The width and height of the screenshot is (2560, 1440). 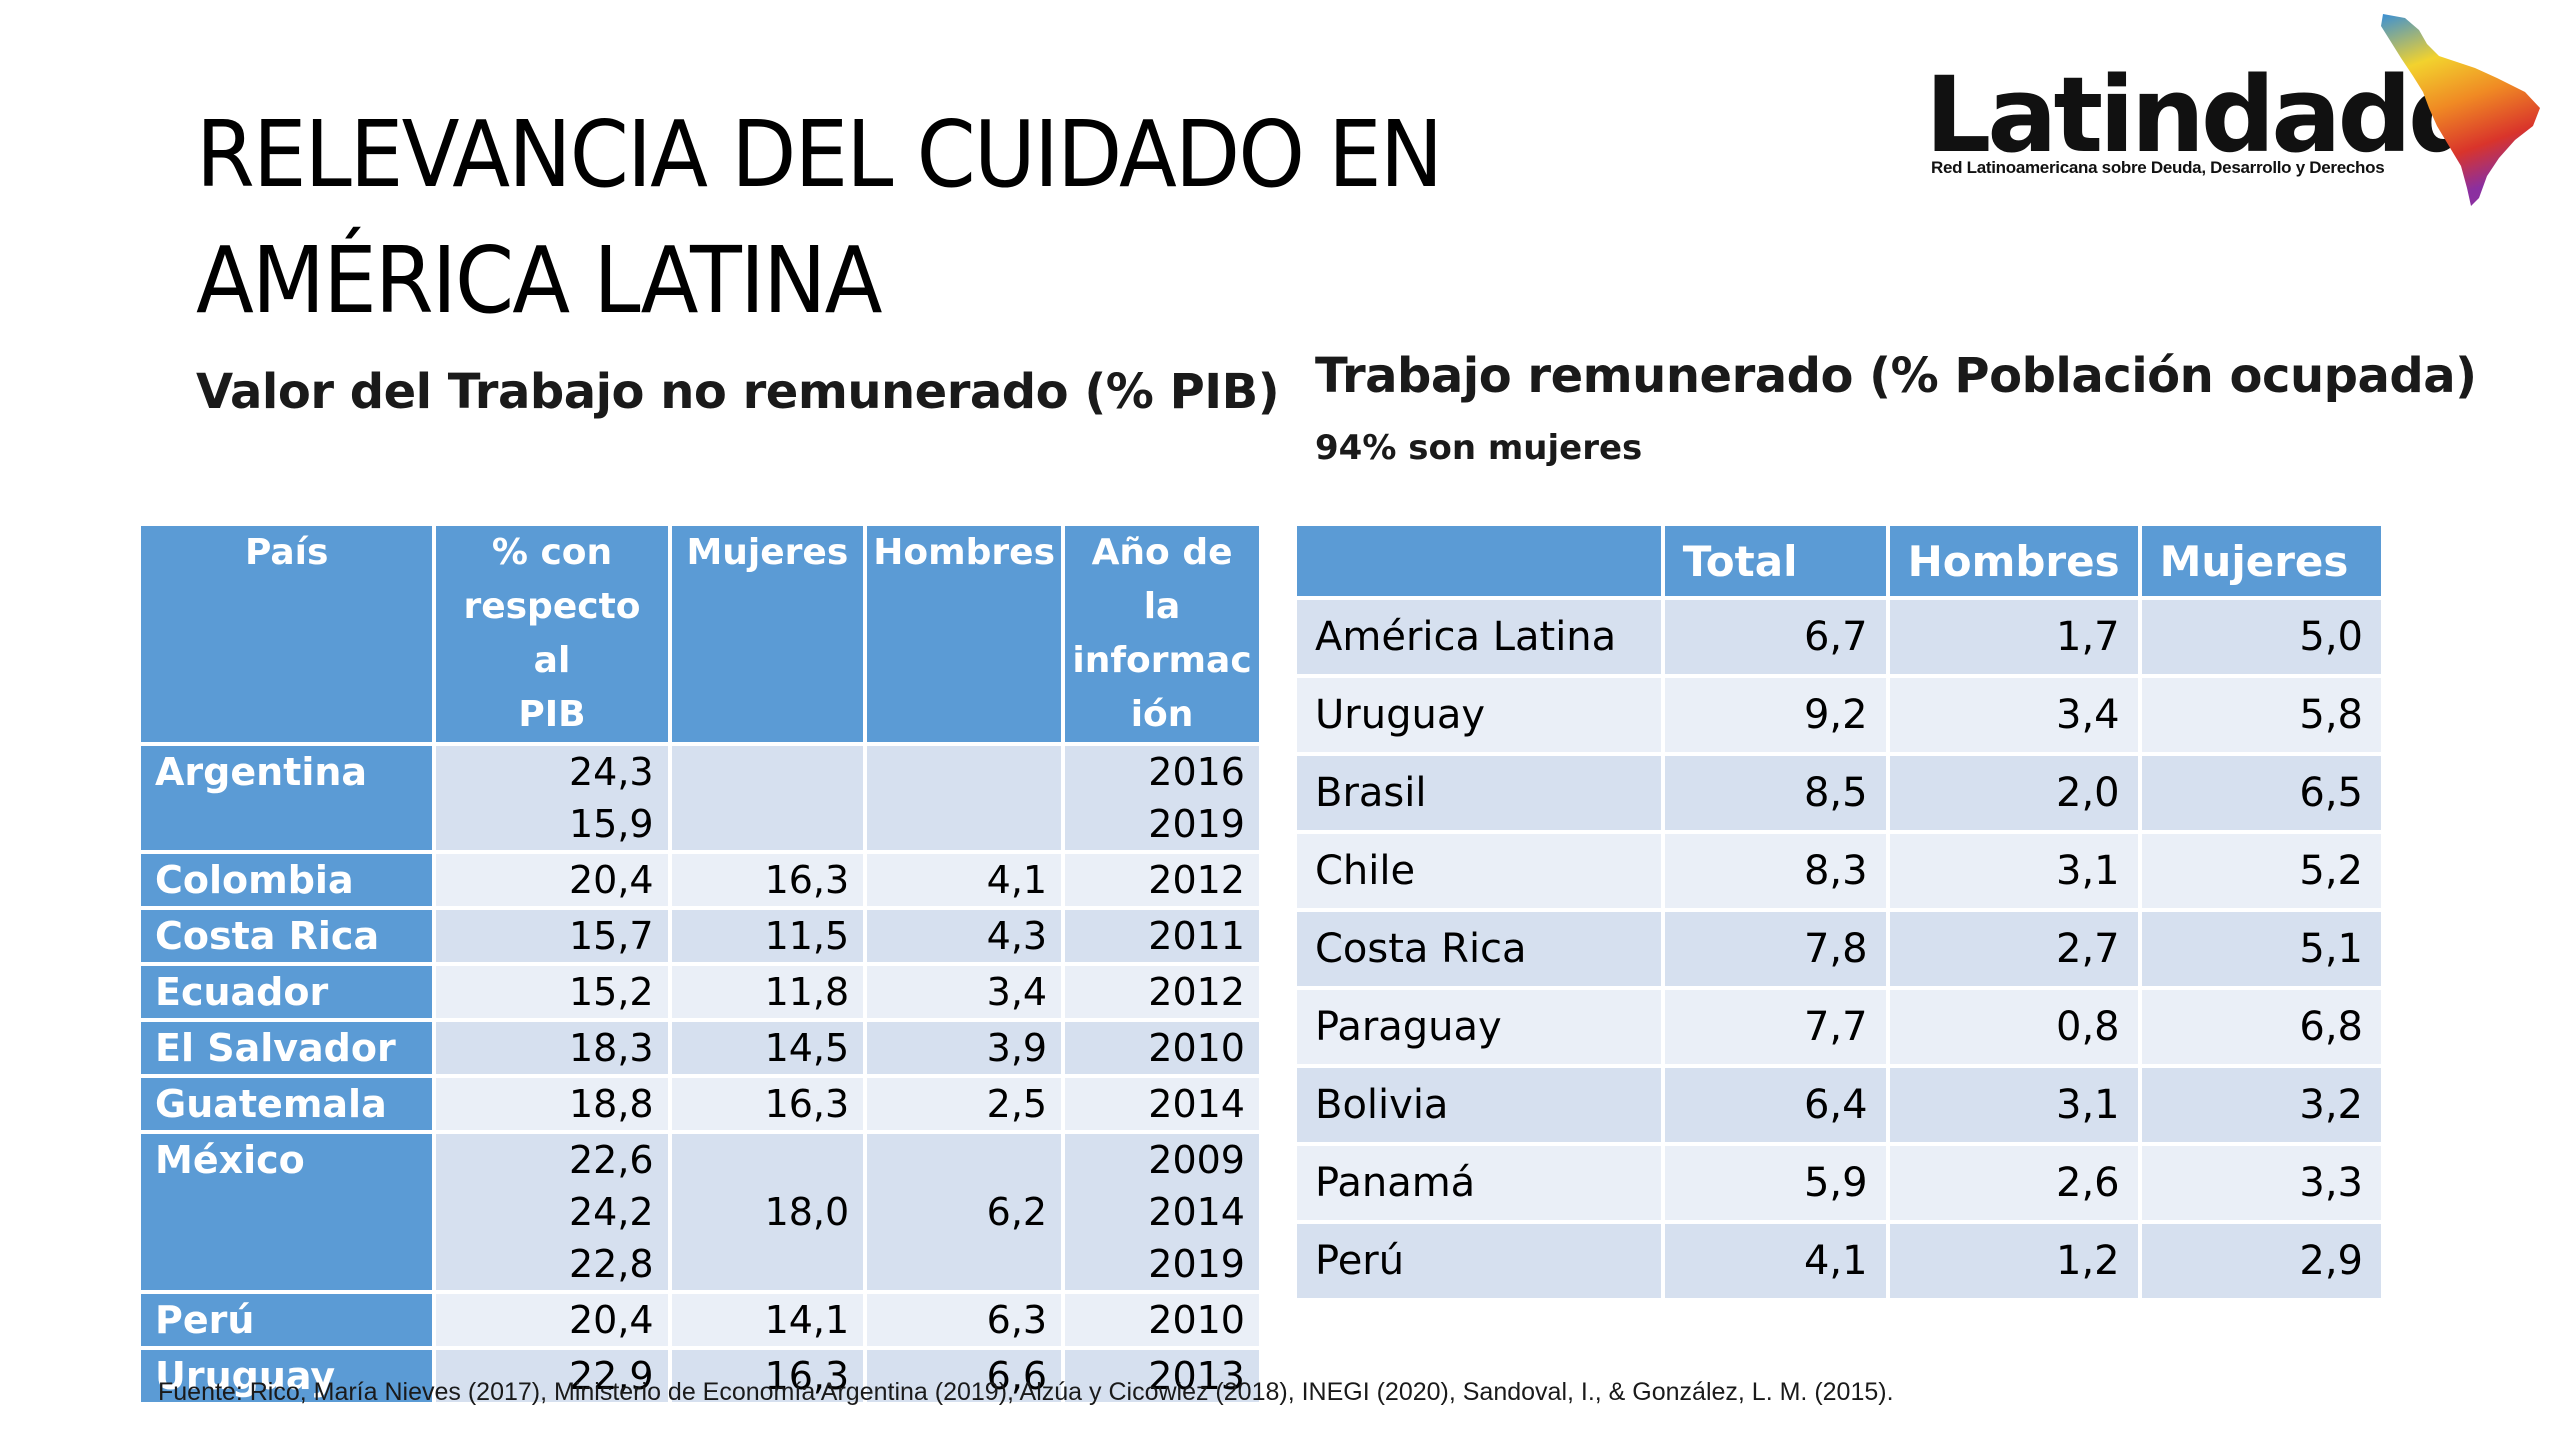 I want to click on pct-gdp-cell: 20,4, so click(x=552, y=880).